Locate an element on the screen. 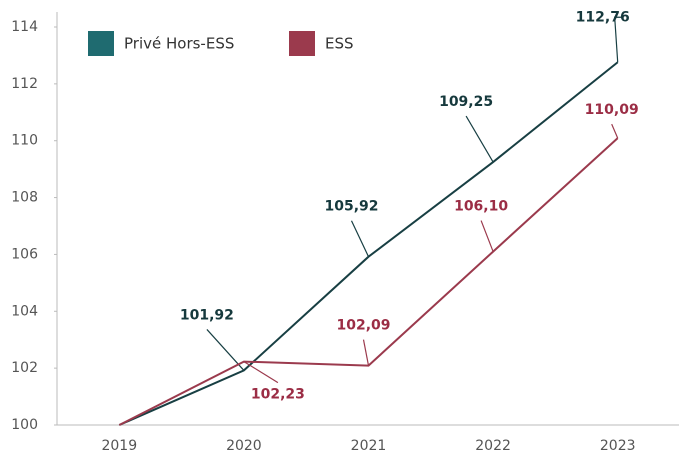 The image size is (679, 456). x-tick-label: 2023 is located at coordinates (618, 446).